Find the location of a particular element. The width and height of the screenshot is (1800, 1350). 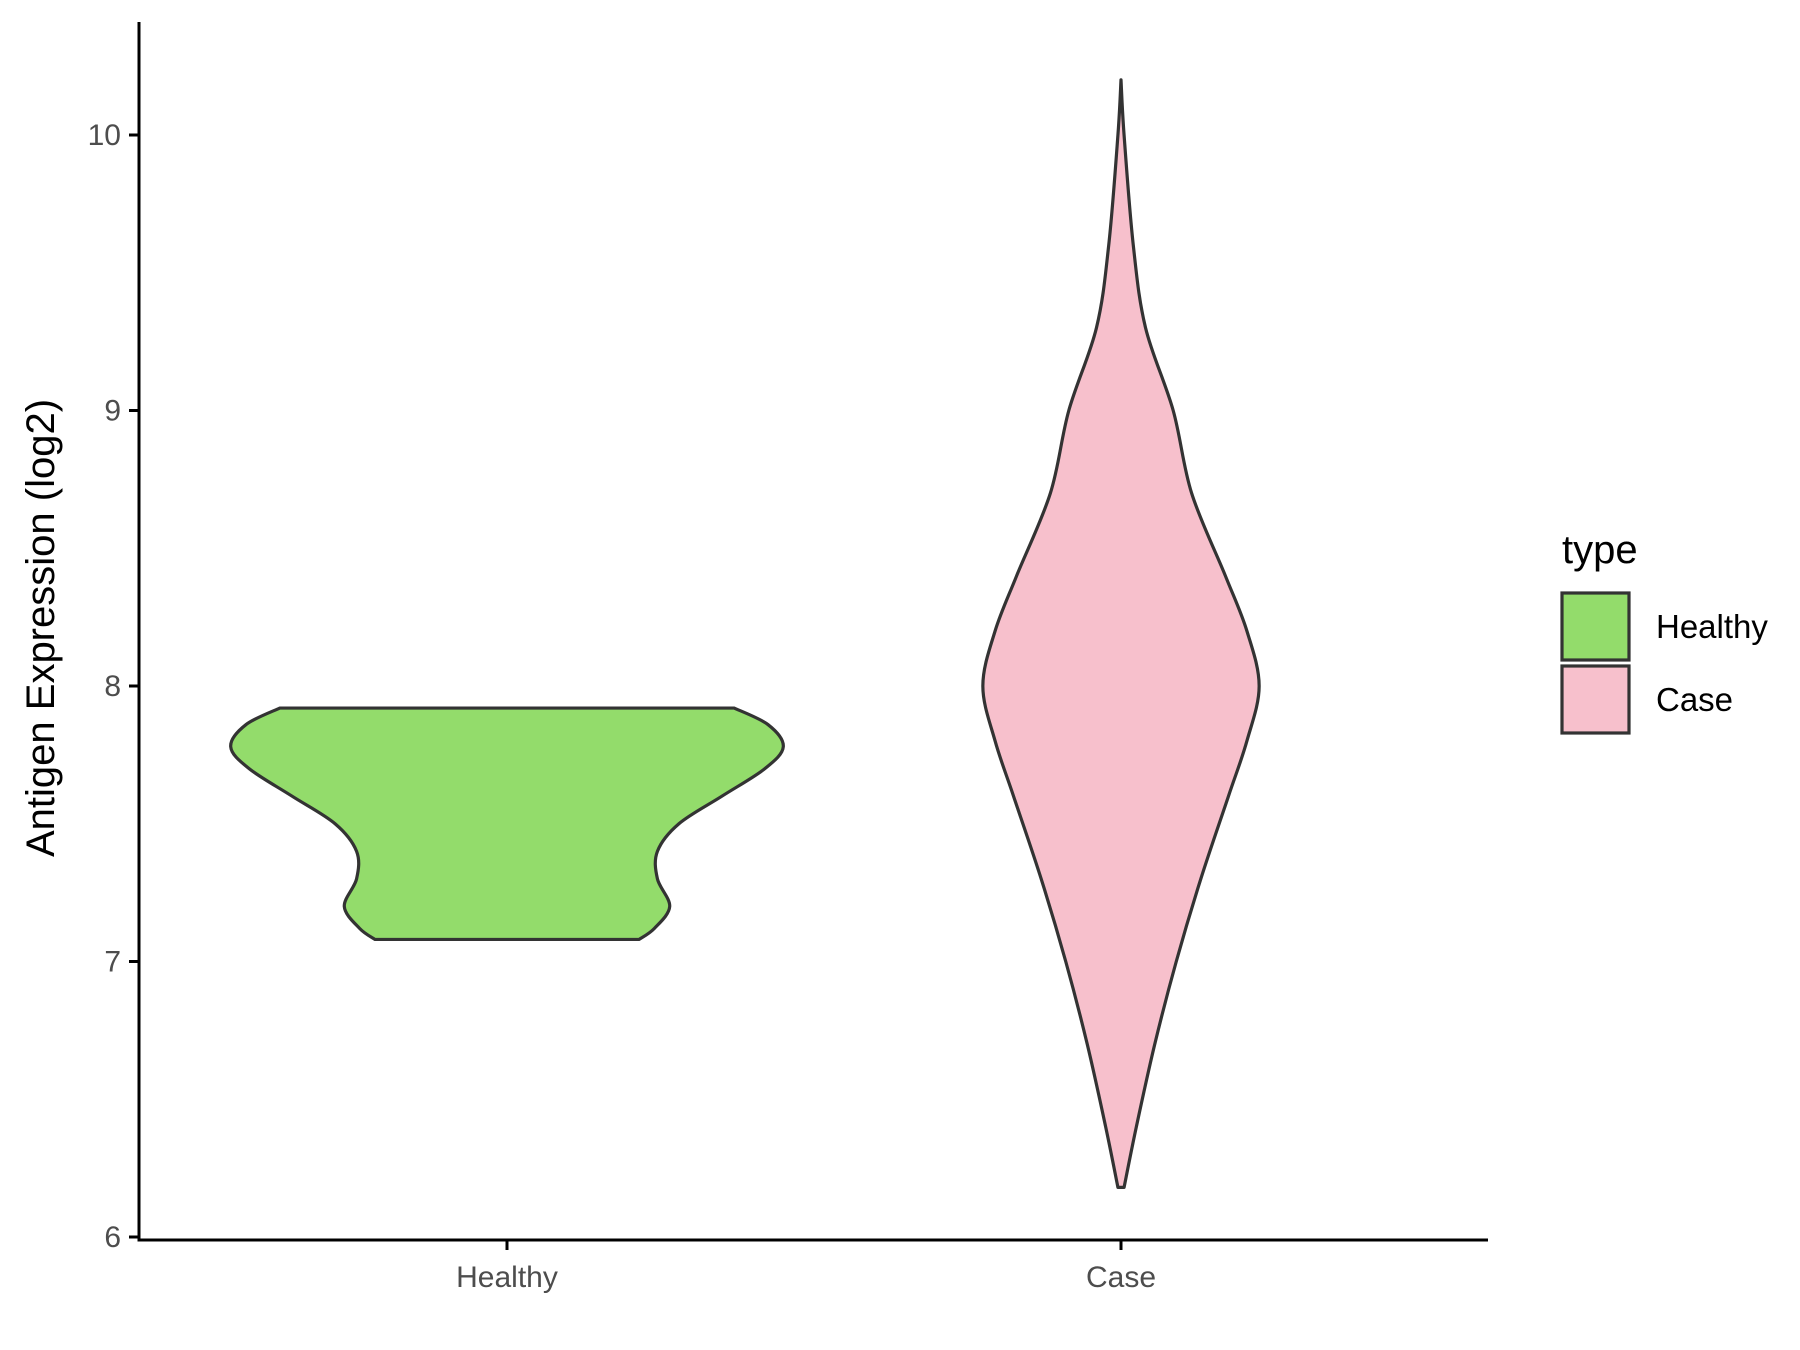

y-tick-label: 8 is located at coordinates (112, 686).